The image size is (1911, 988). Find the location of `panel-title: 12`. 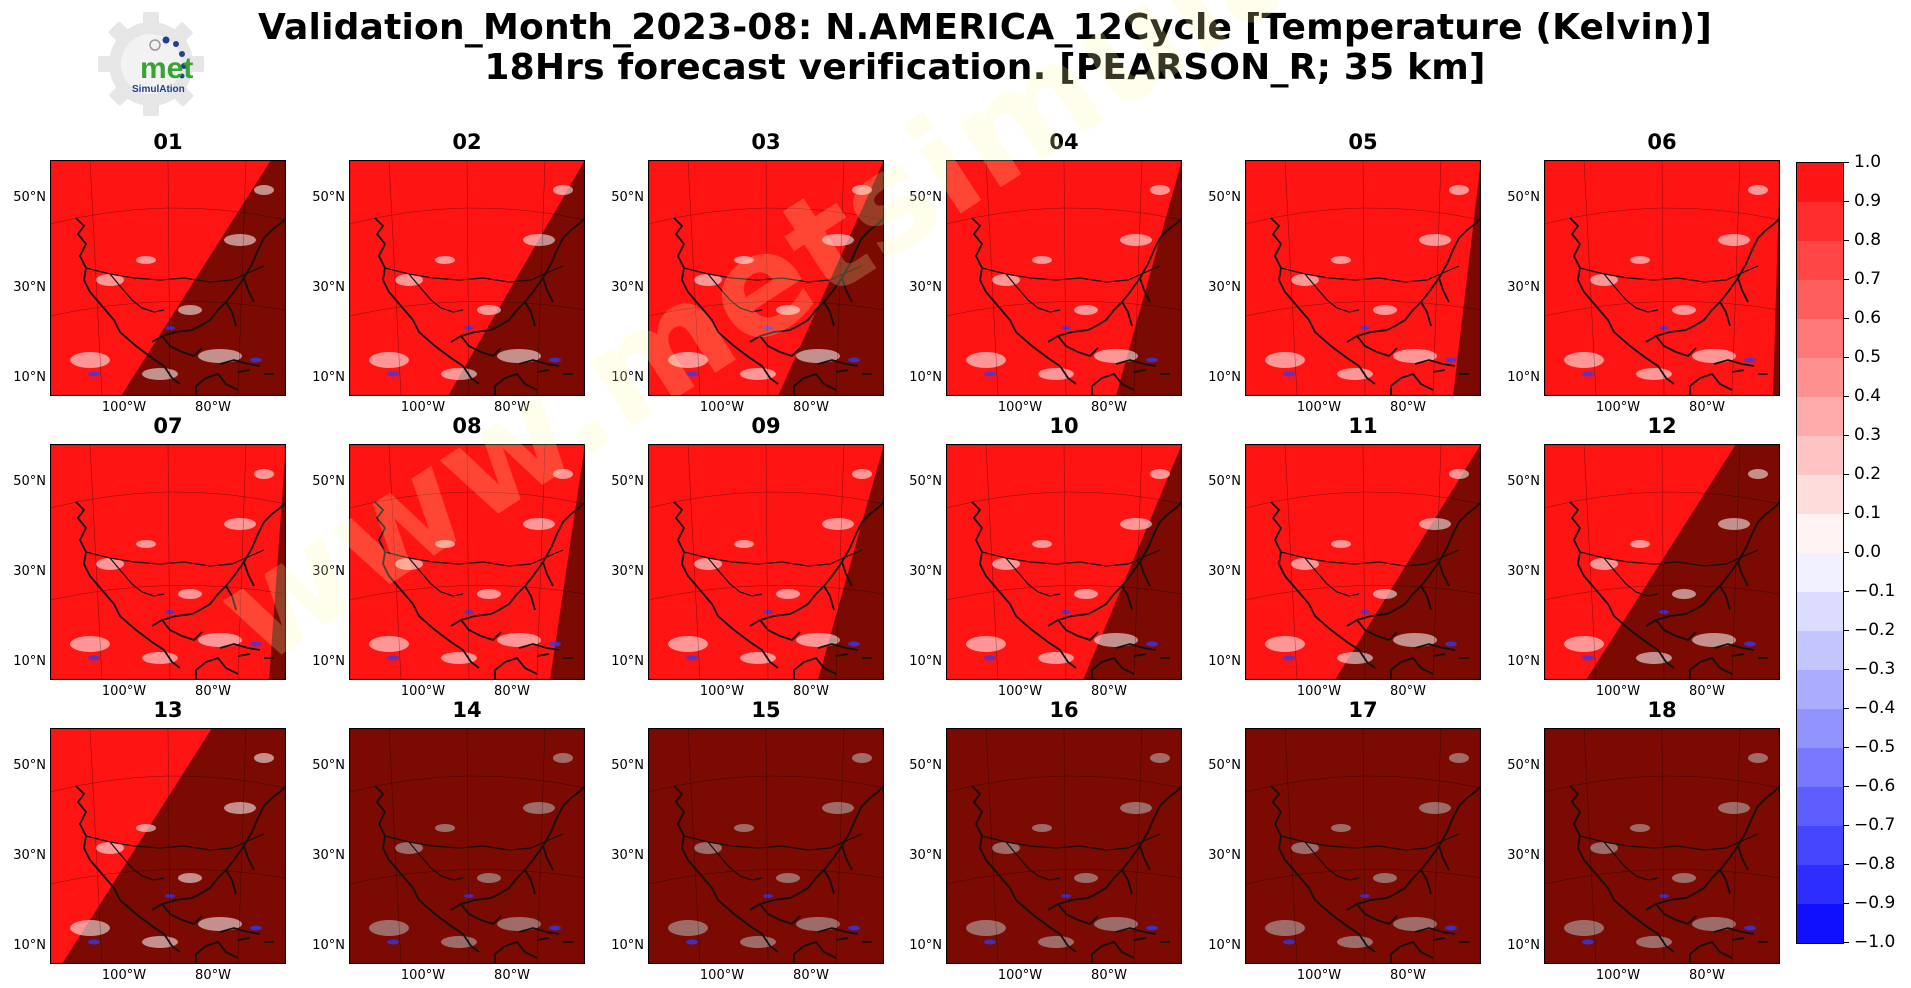

panel-title: 12 is located at coordinates (1662, 426).